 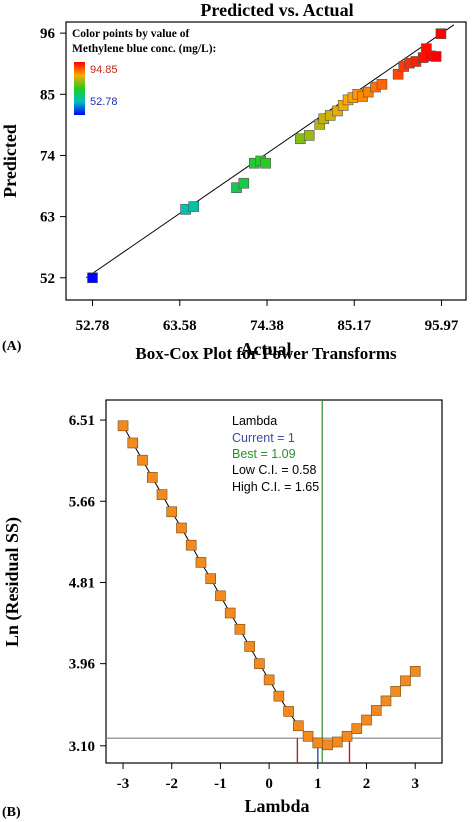 What do you see at coordinates (274, 470) in the screenshot?
I see `legend-b-low-ci: Low C.I. = 0.58` at bounding box center [274, 470].